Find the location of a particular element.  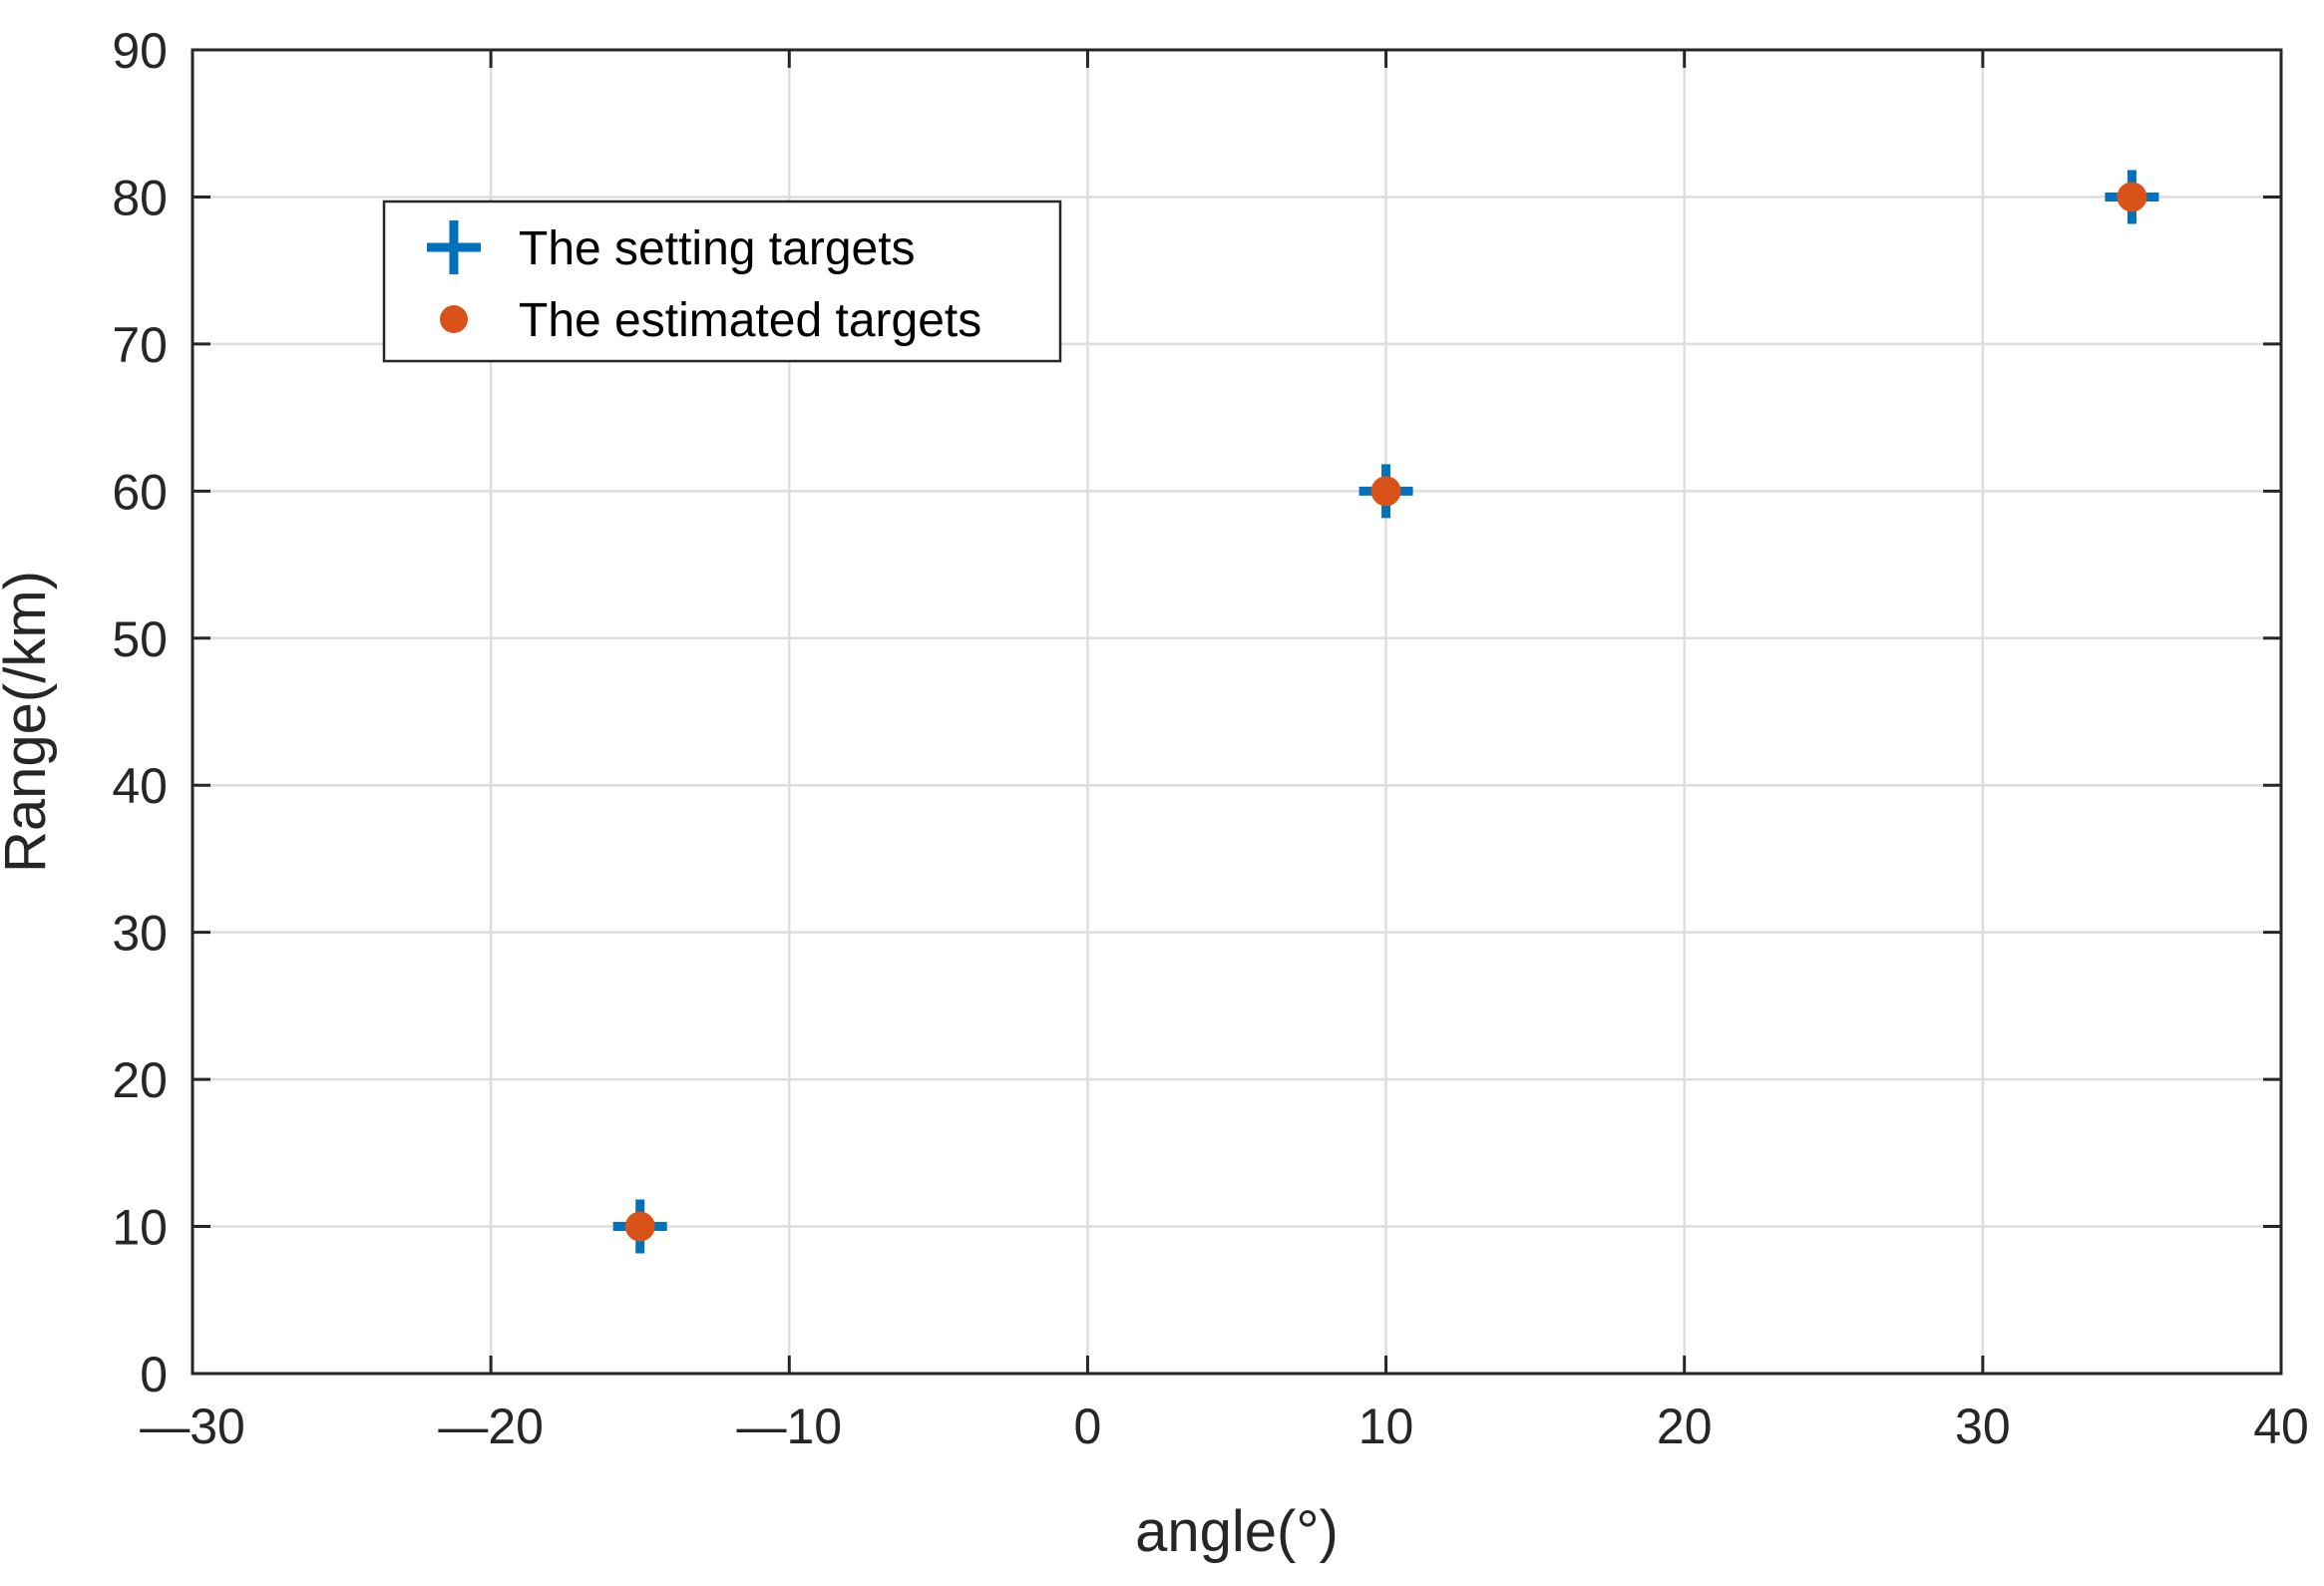

y-axis-label: Range(/km) is located at coordinates (29, 722).